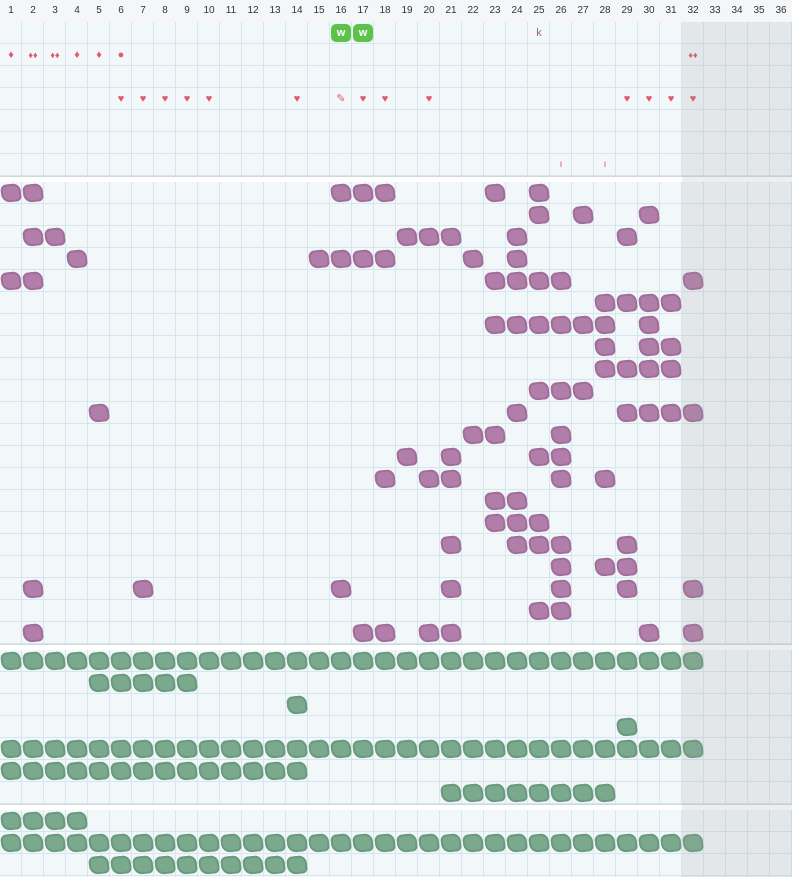 The image size is (792, 877). Describe the element at coordinates (693, 55) in the screenshot. I see `drop-icon: ♦♦` at that location.